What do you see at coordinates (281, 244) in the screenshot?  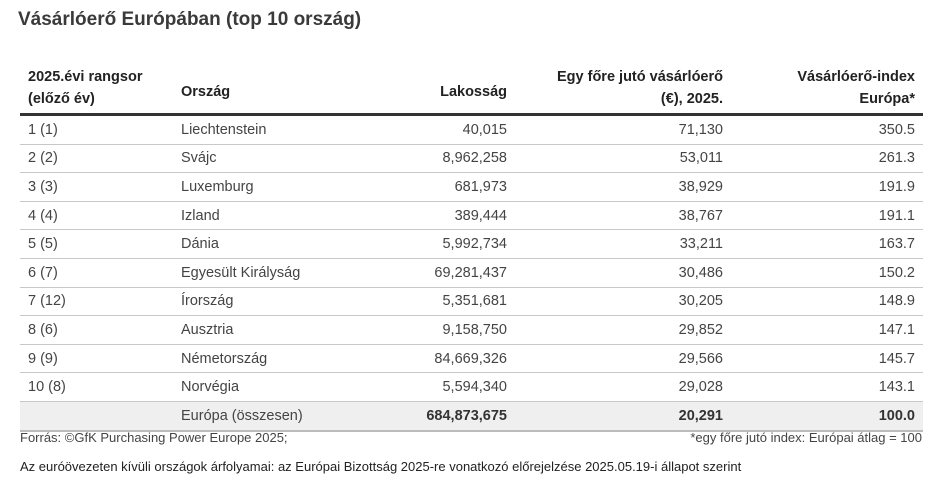 I see `country-cell: Dánia` at bounding box center [281, 244].